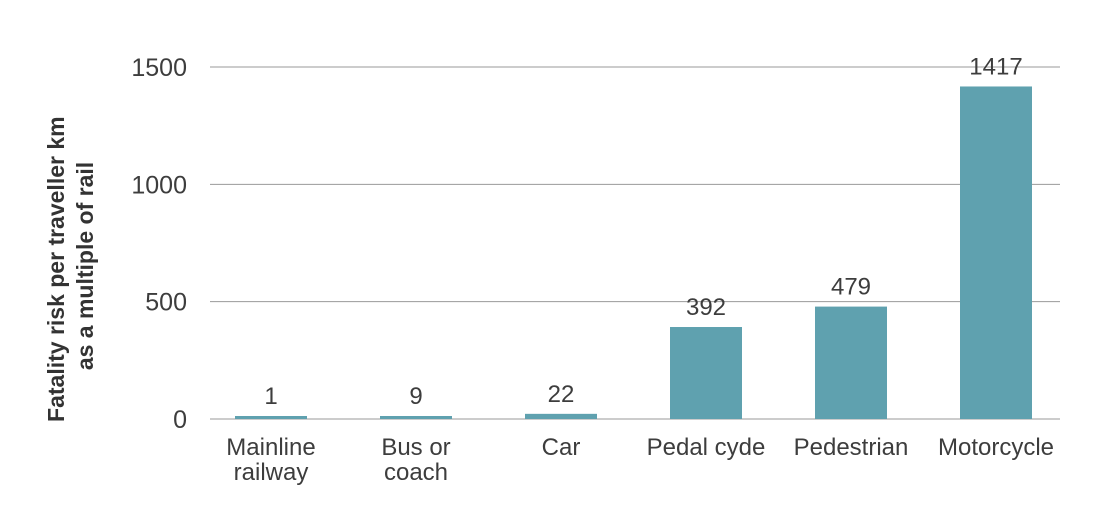  Describe the element at coordinates (56, 269) in the screenshot. I see `y-axis-title-line-1: Fatality risk per traveller km` at that location.